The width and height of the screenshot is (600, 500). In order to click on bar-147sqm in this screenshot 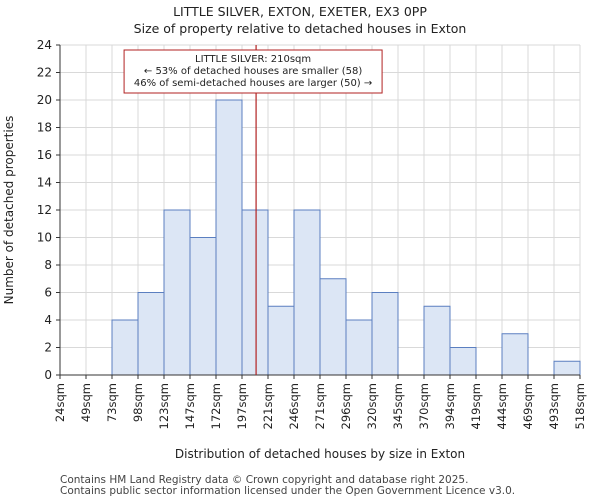, I will do `click(203, 306)`.